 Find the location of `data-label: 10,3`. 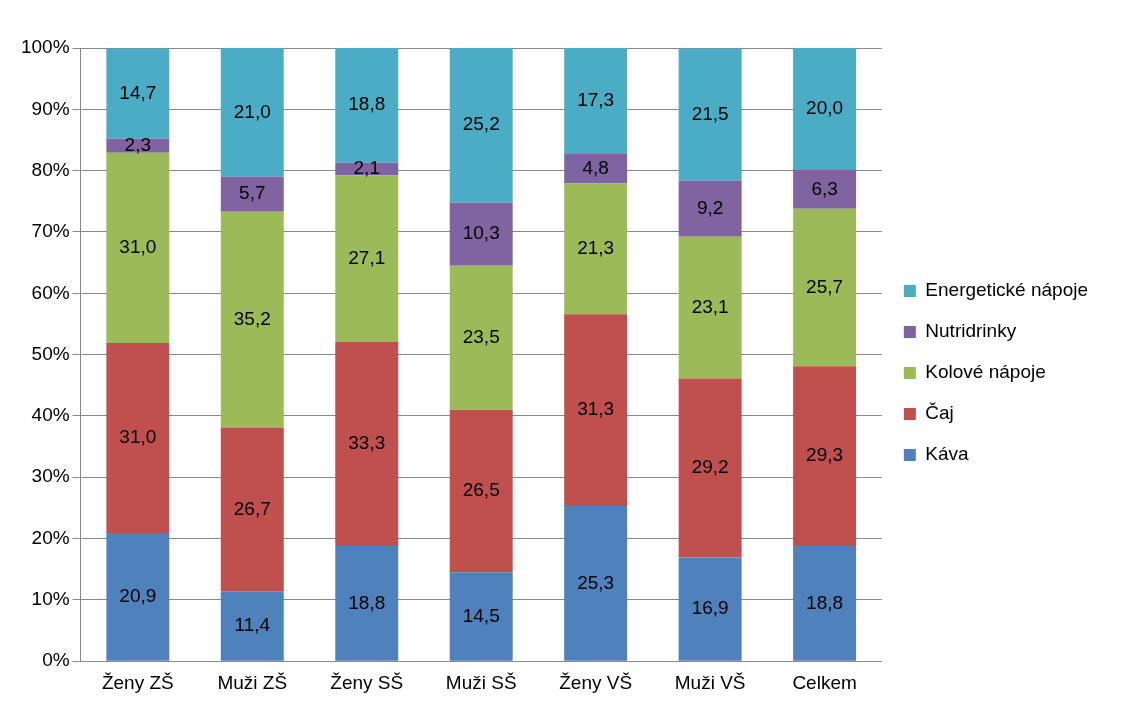

data-label: 10,3 is located at coordinates (481, 233).